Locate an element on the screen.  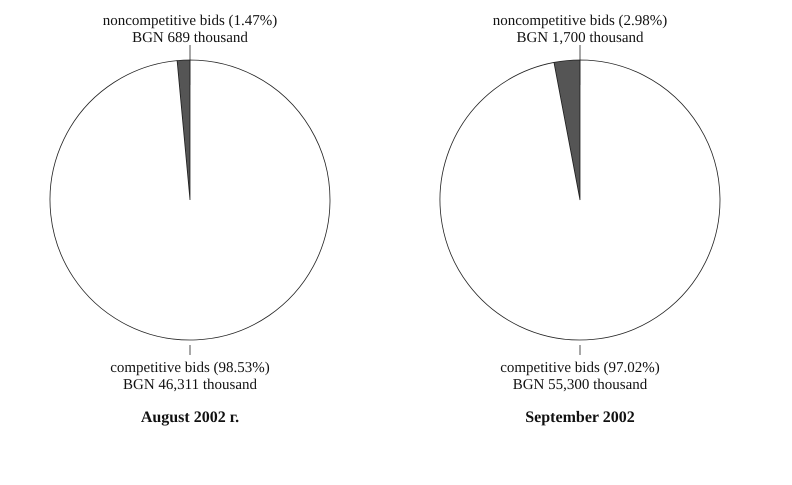
data-label: BGN 1,700 thousand is located at coordinates (580, 38).